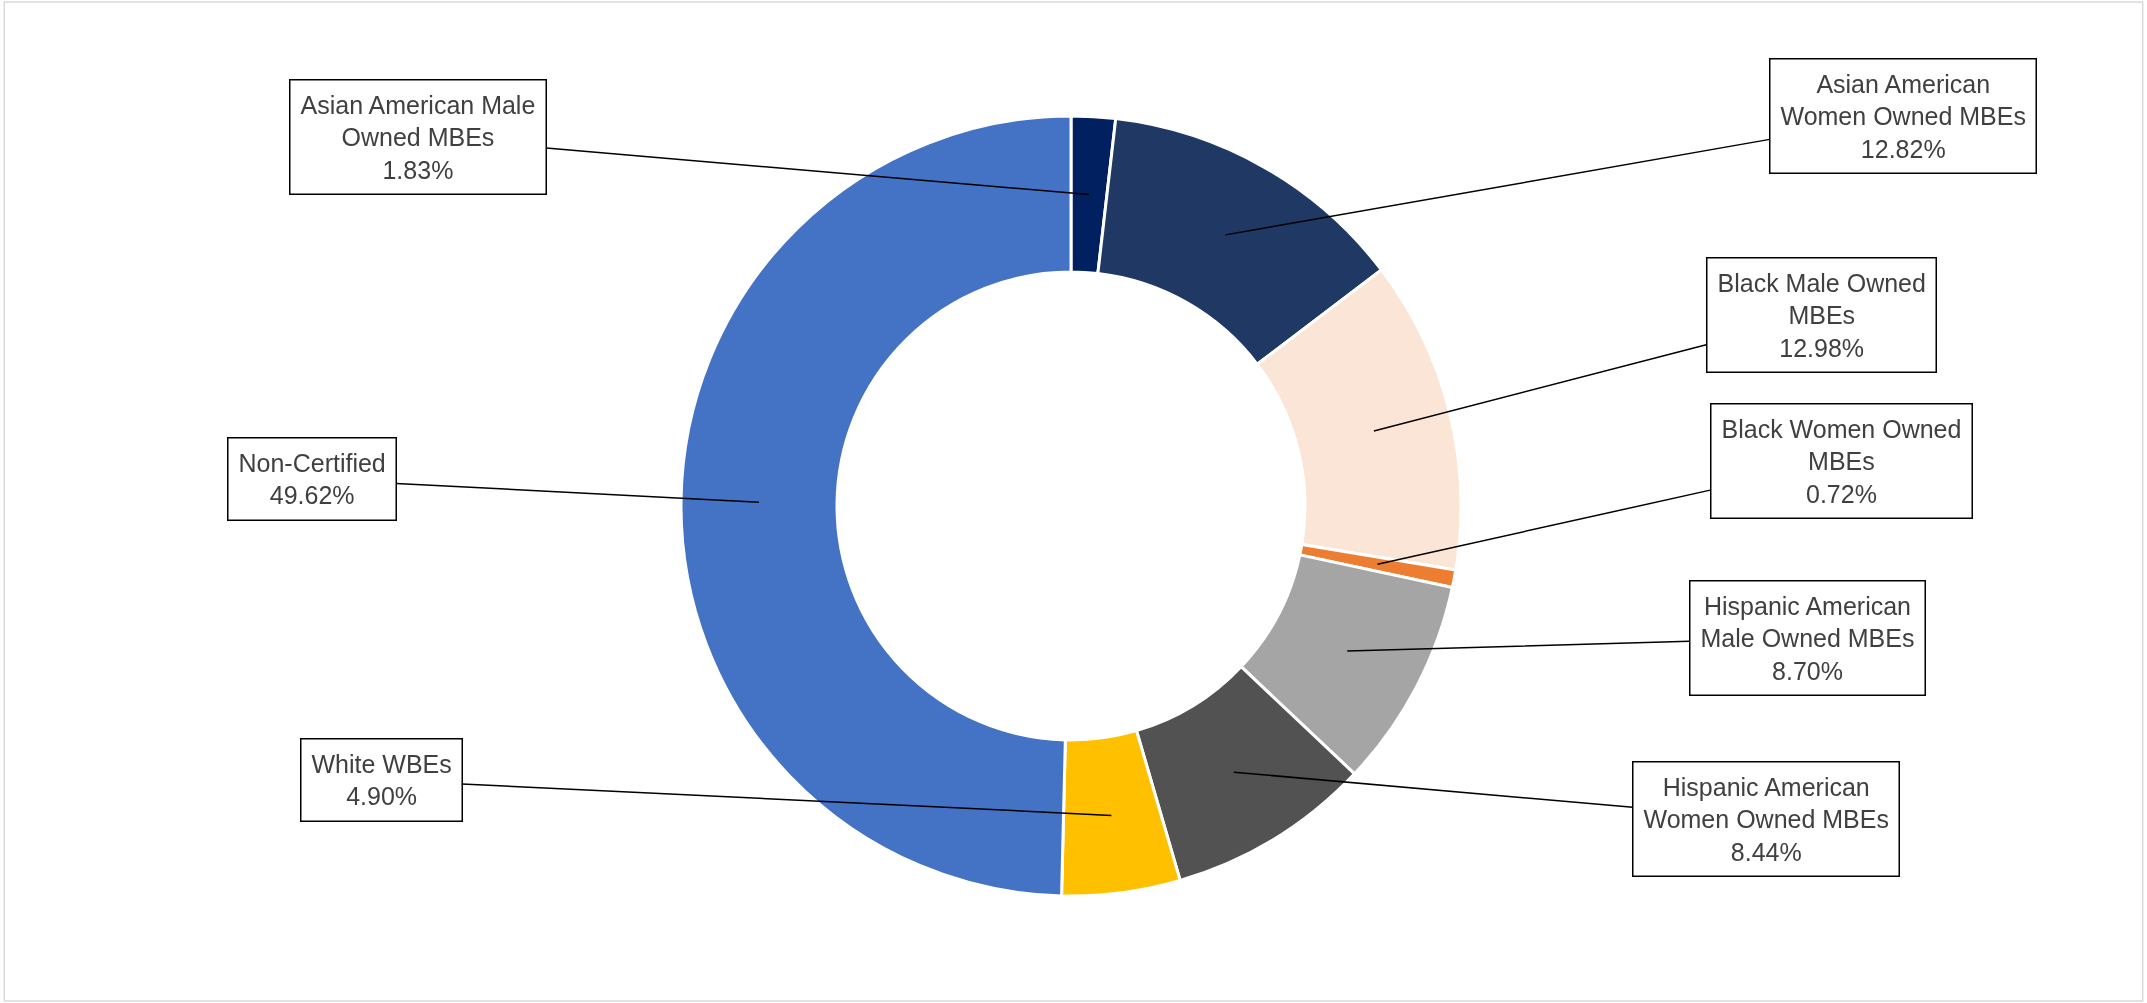 This screenshot has width=2147, height=1003. I want to click on slice-label: Asian American Women Owned MBEs, so click(1903, 99).